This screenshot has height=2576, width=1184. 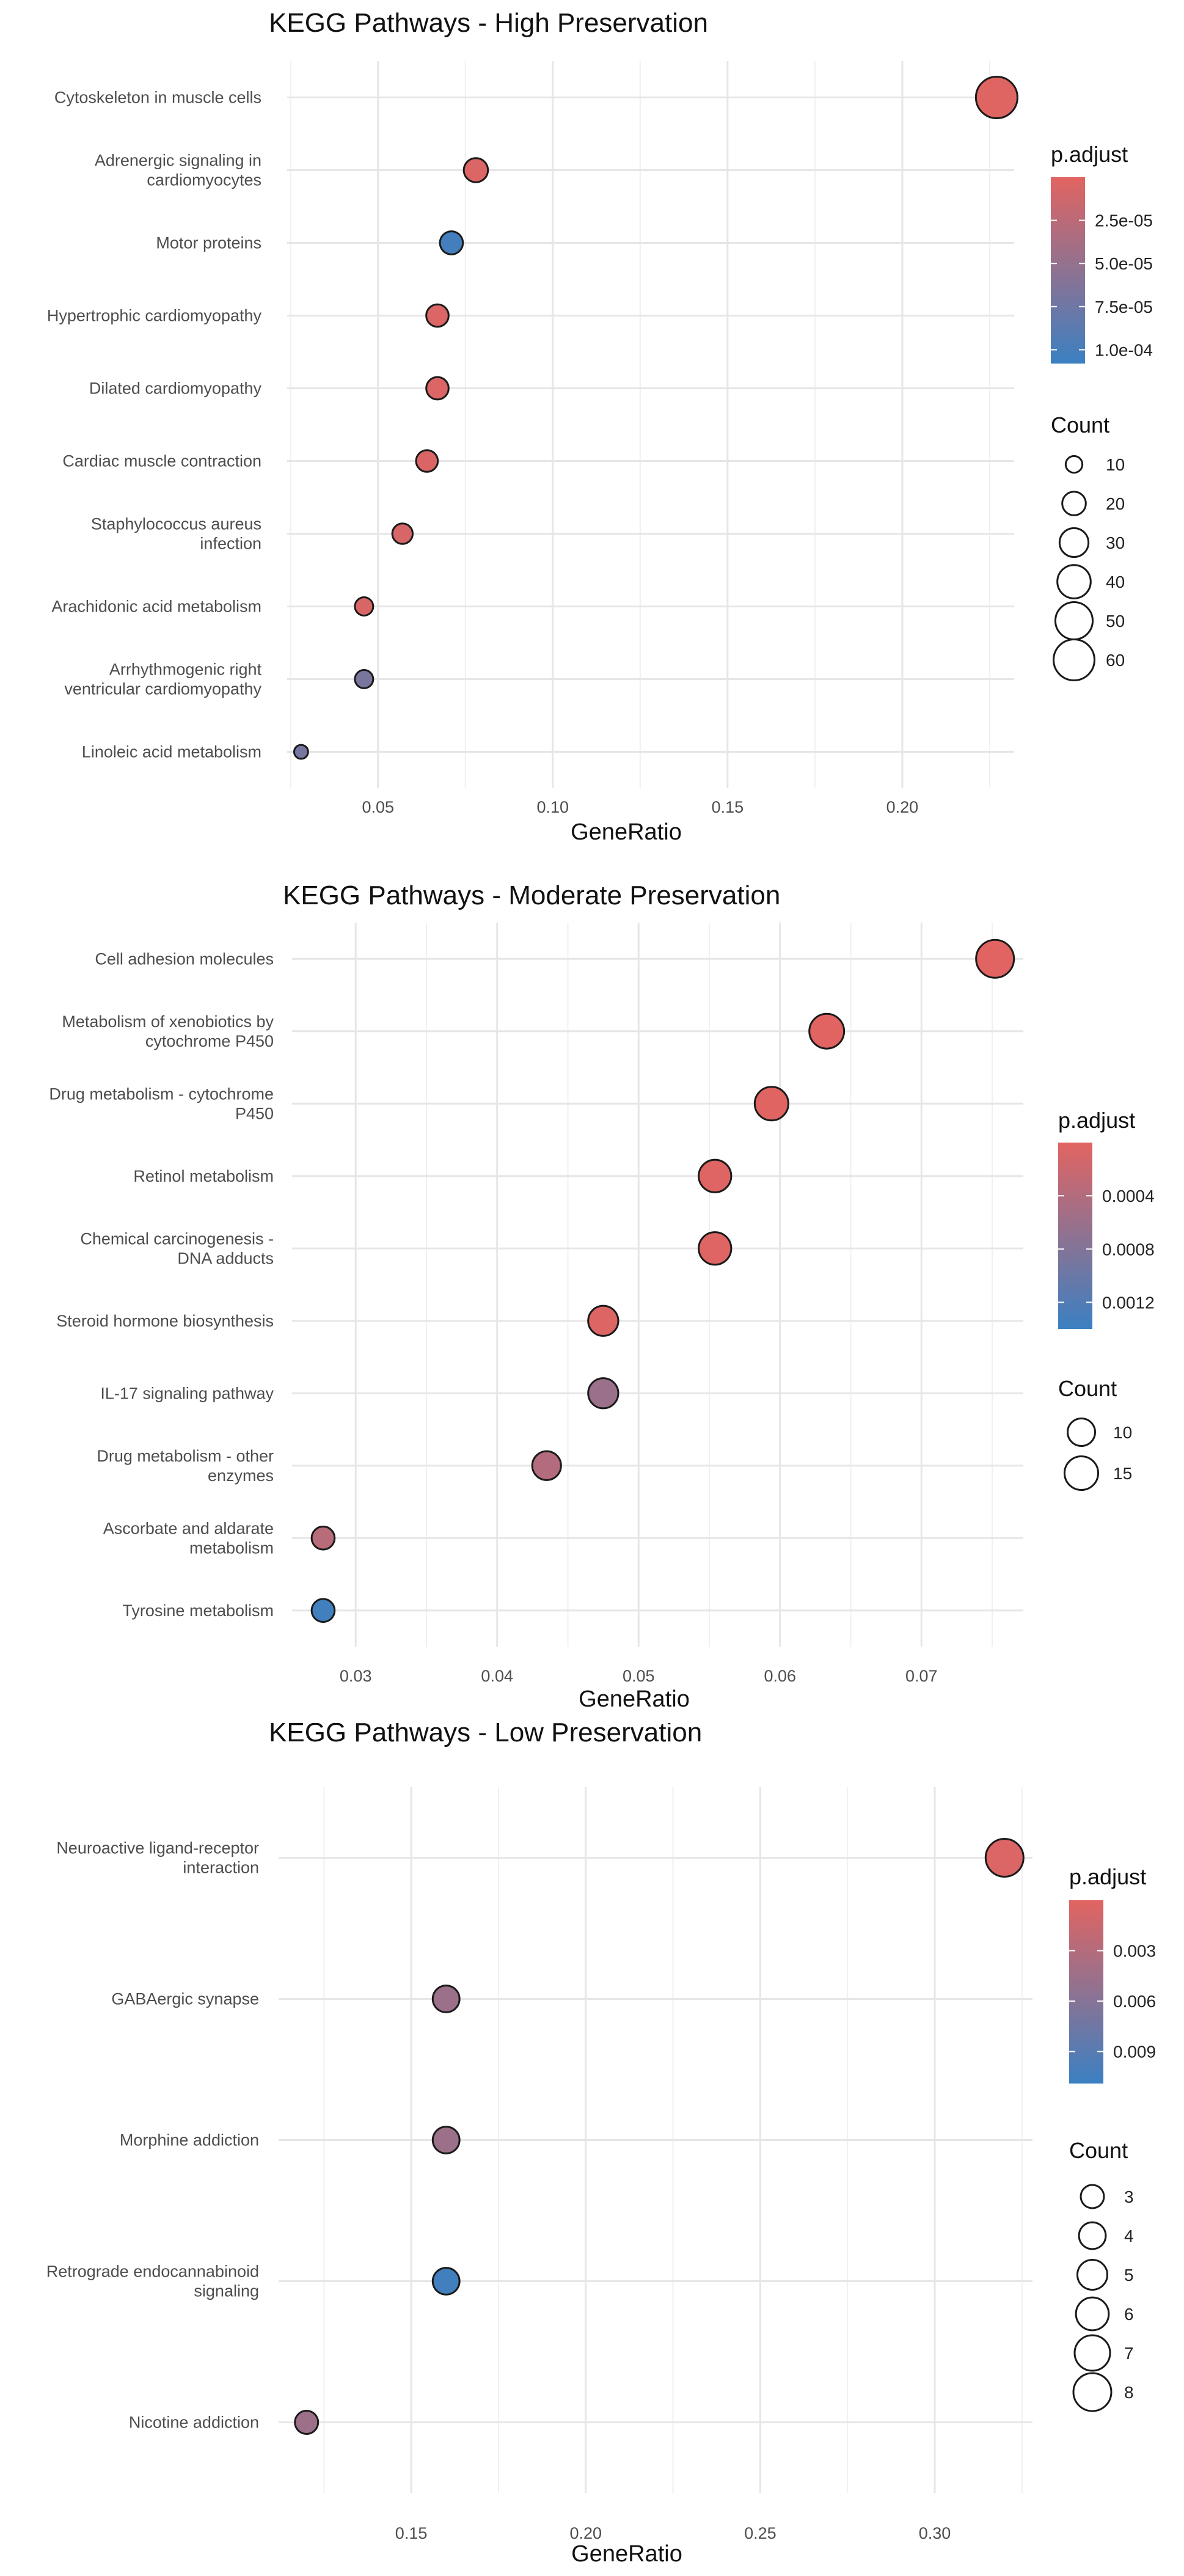 I want to click on size-legend-label: 30, so click(x=1115, y=542).